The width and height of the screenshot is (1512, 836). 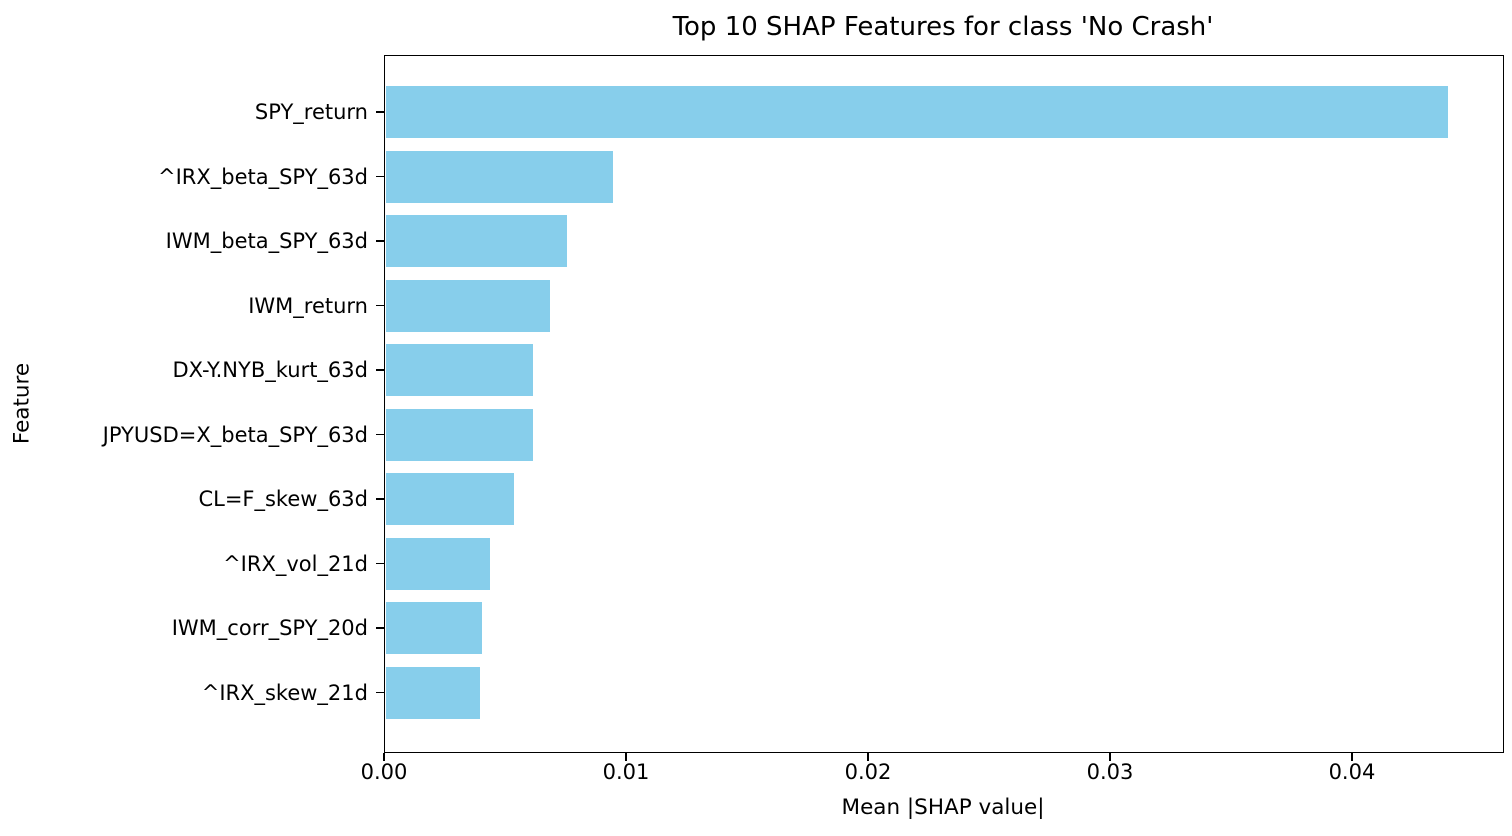 I want to click on x-tick-label: 0.03, so click(x=1110, y=772).